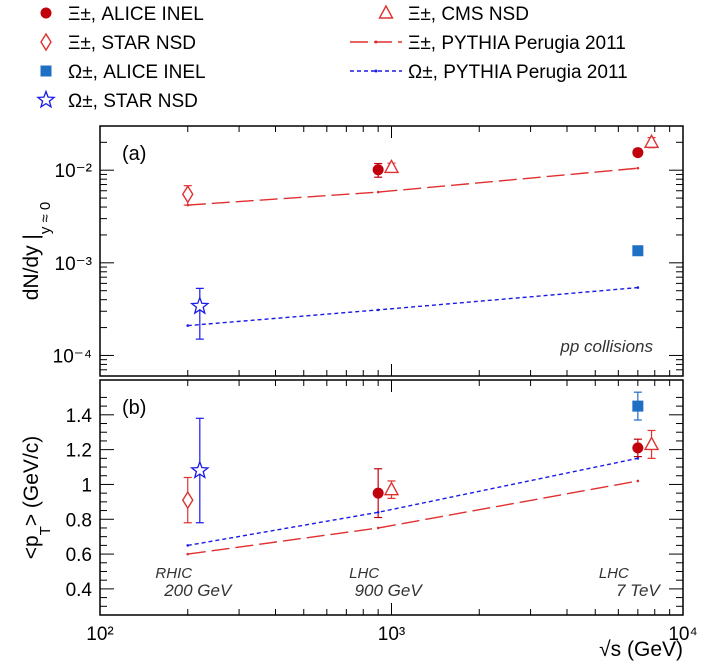 Image resolution: width=708 pixels, height=663 pixels. Describe the element at coordinates (79, 416) in the screenshot. I see `y-tick-label: 1.4` at that location.